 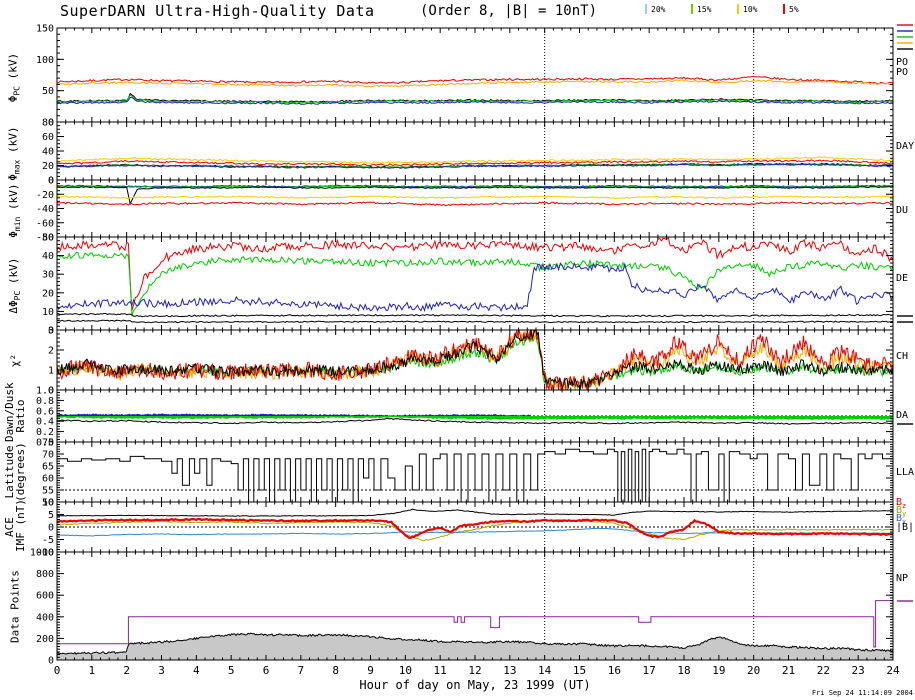 I want to click on x-tick-label: 18, so click(x=683, y=670).